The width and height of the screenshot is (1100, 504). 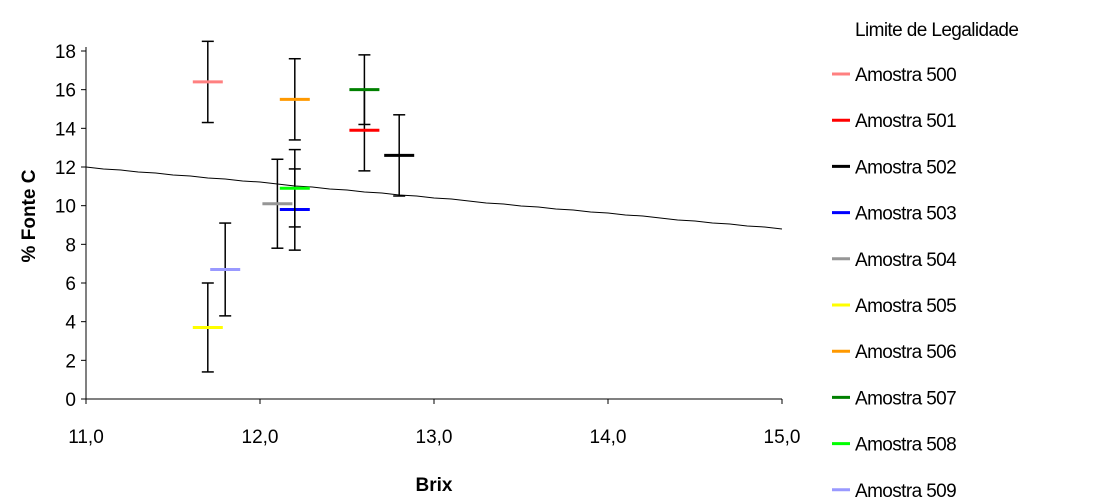 I want to click on y-axis-title: % Fonte C, so click(x=29, y=215).